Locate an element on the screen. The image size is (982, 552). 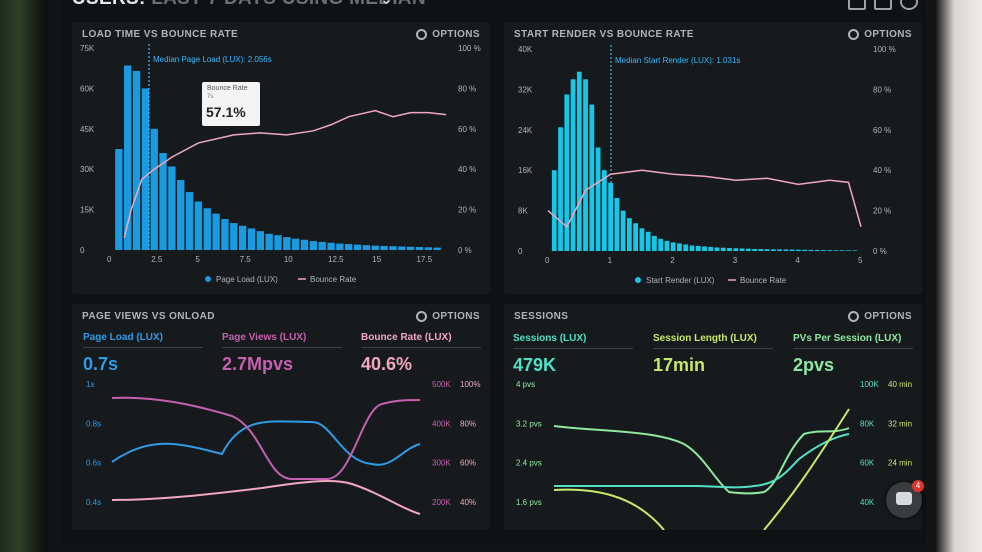
page-load-line is located at coordinates (266, 443).